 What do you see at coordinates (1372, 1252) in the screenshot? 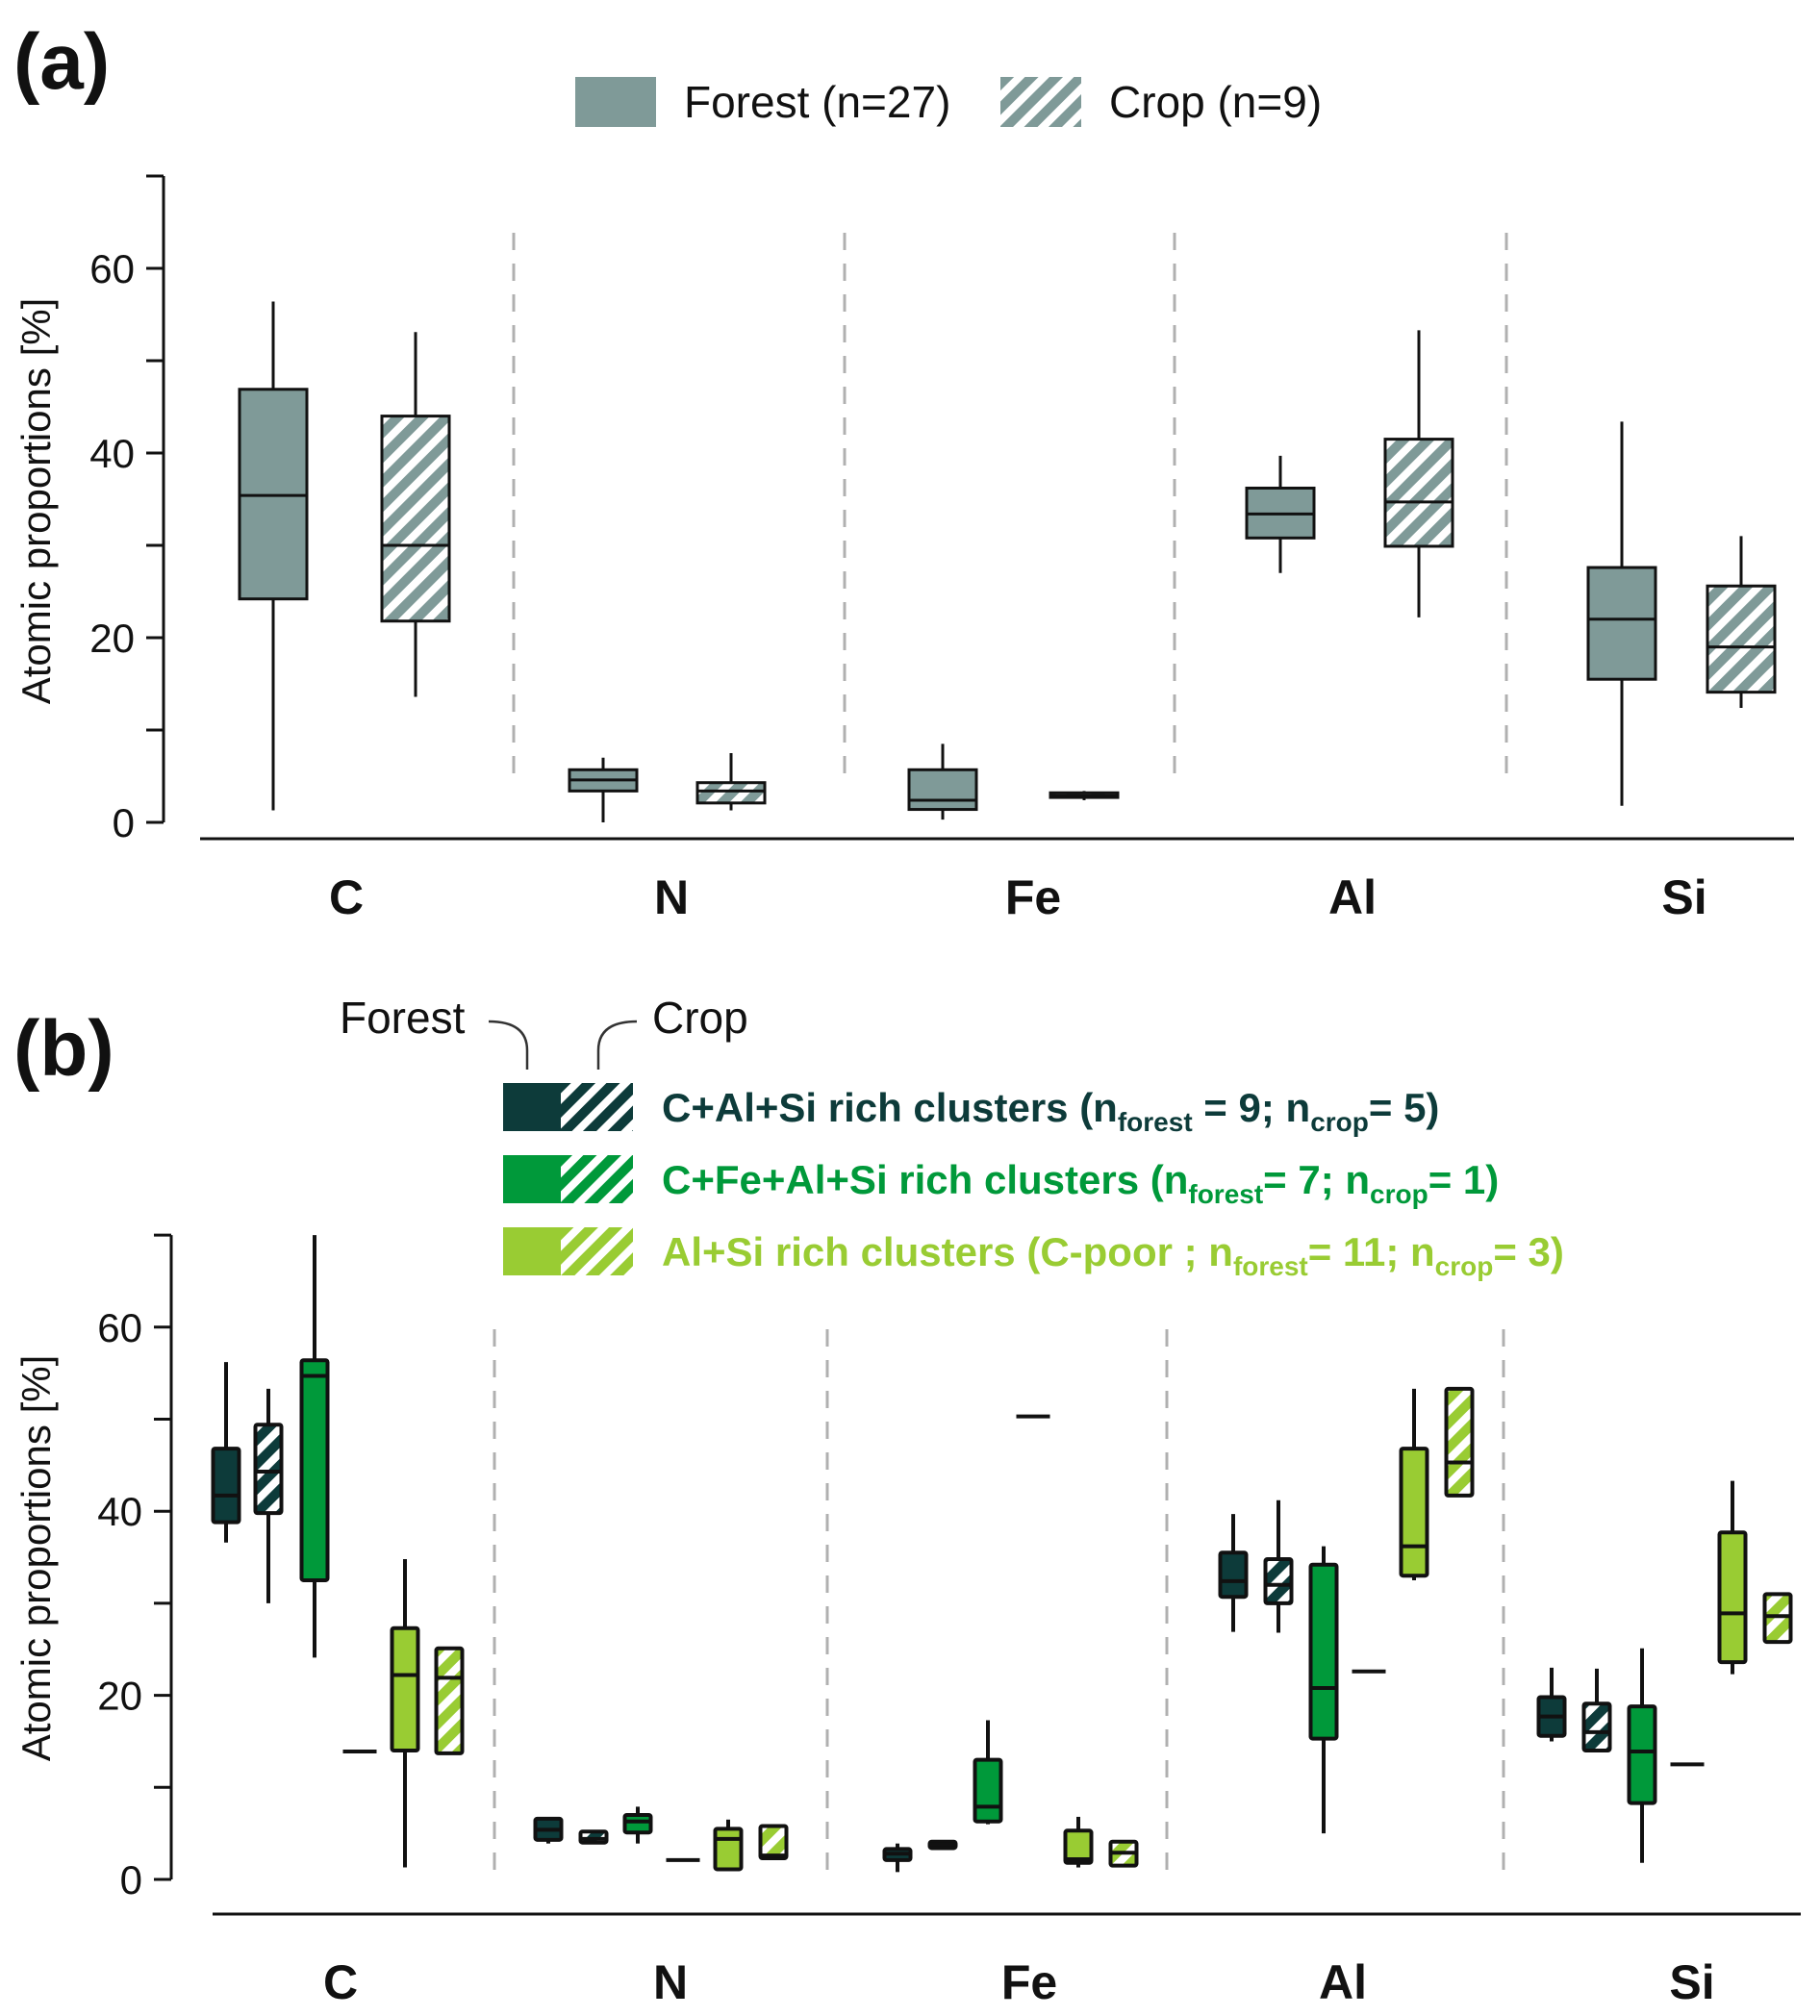
I see `legend-text-mid: = 11; n` at bounding box center [1372, 1252].